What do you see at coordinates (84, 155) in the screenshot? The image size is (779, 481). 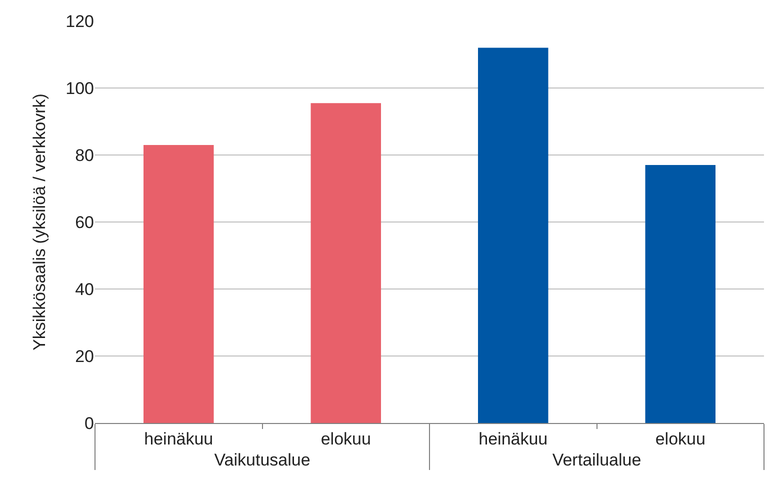 I see `y-tick-label: 80` at bounding box center [84, 155].